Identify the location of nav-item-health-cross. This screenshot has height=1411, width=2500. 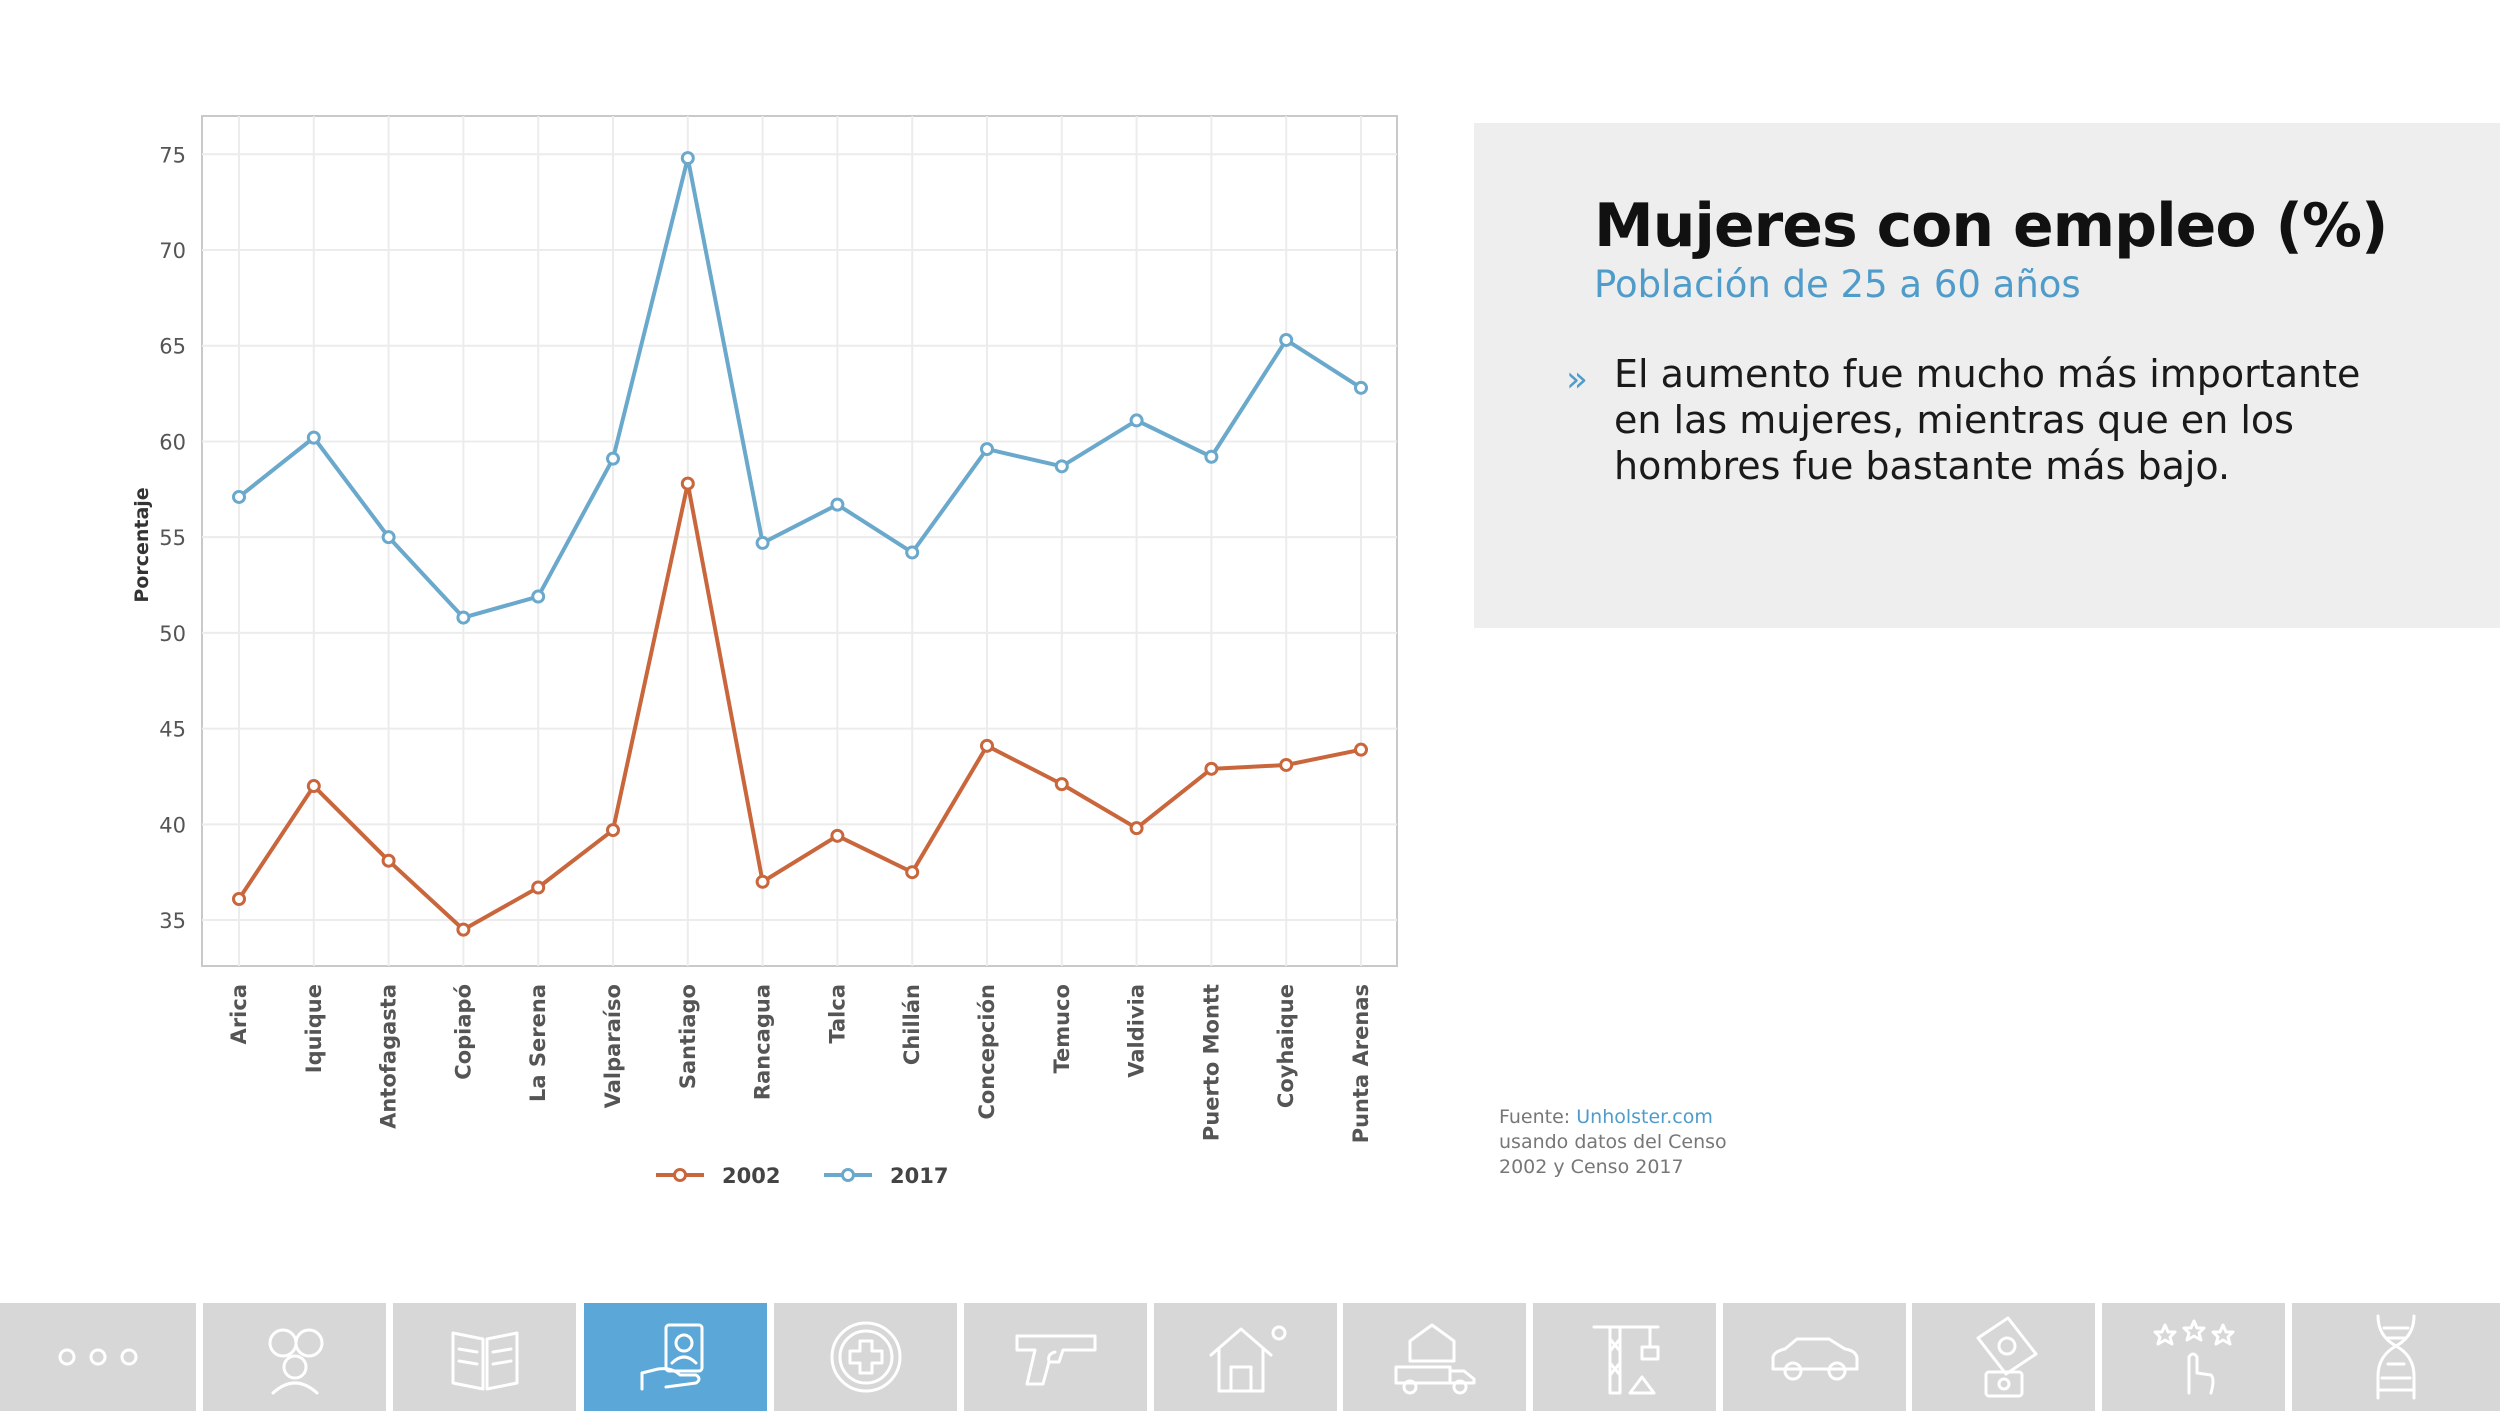
(865, 1357).